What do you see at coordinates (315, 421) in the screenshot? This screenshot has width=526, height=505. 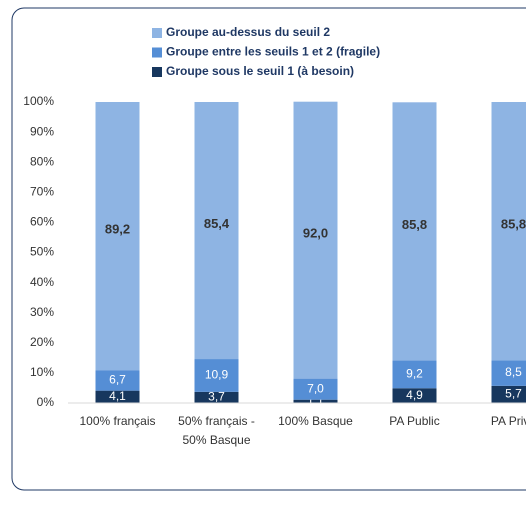 I see `x-tick-label: 100% Basque` at bounding box center [315, 421].